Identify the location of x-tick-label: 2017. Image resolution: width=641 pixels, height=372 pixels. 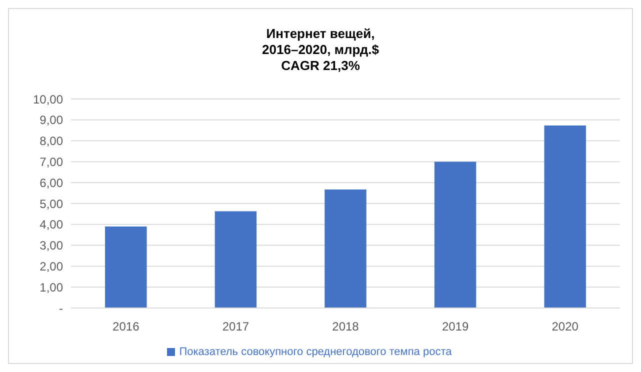
(236, 327).